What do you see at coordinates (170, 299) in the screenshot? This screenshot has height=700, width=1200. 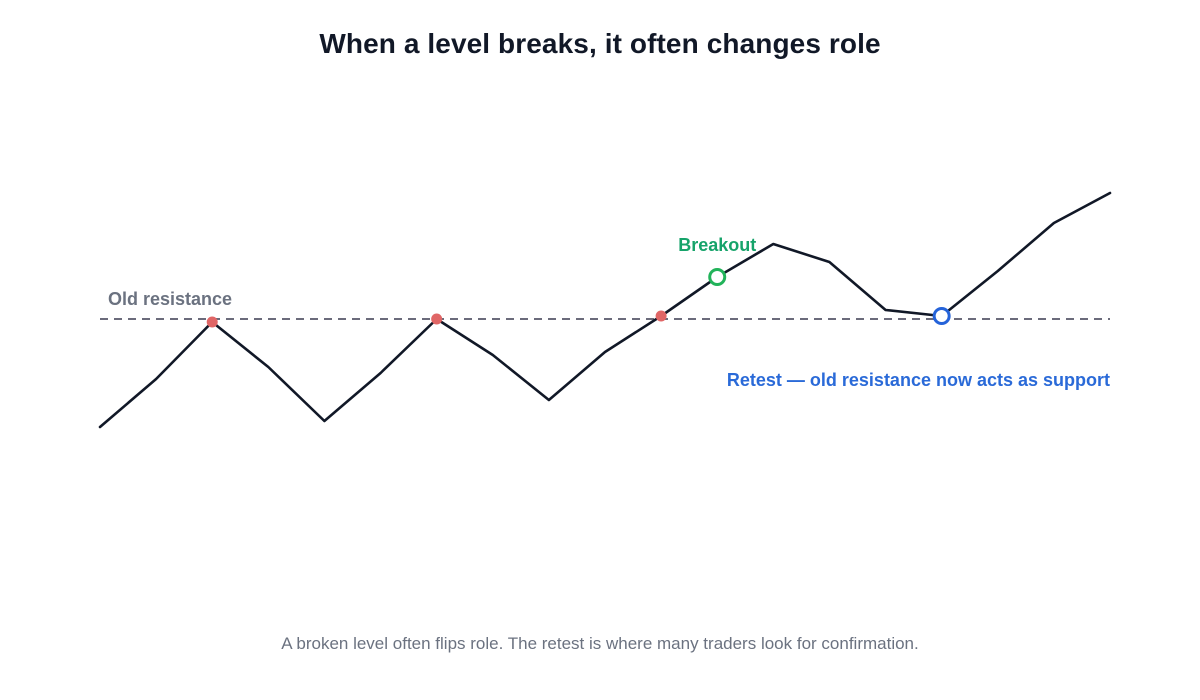 I see `old-resistance-label: Old resistance` at bounding box center [170, 299].